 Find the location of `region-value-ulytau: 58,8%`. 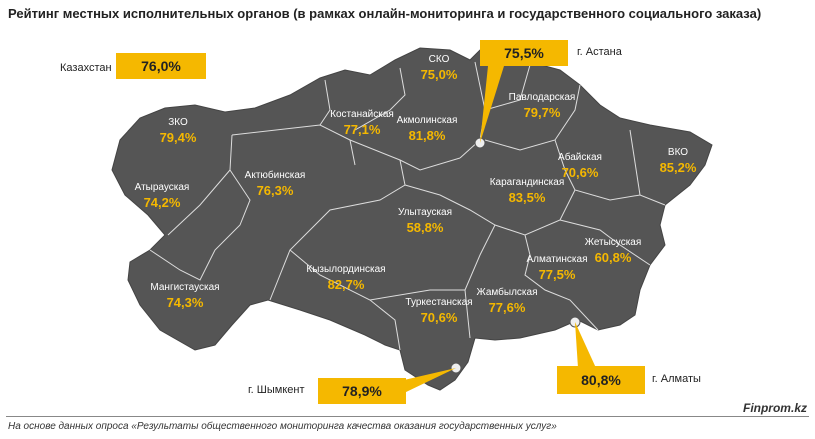

region-value-ulytau: 58,8% is located at coordinates (425, 227).